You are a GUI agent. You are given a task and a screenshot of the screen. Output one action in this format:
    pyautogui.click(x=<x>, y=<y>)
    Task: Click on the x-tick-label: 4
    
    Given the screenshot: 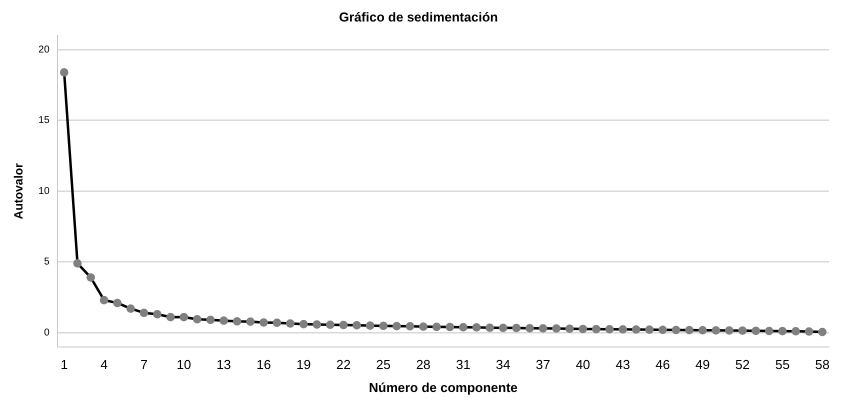 What is the action you would take?
    pyautogui.click(x=104, y=364)
    